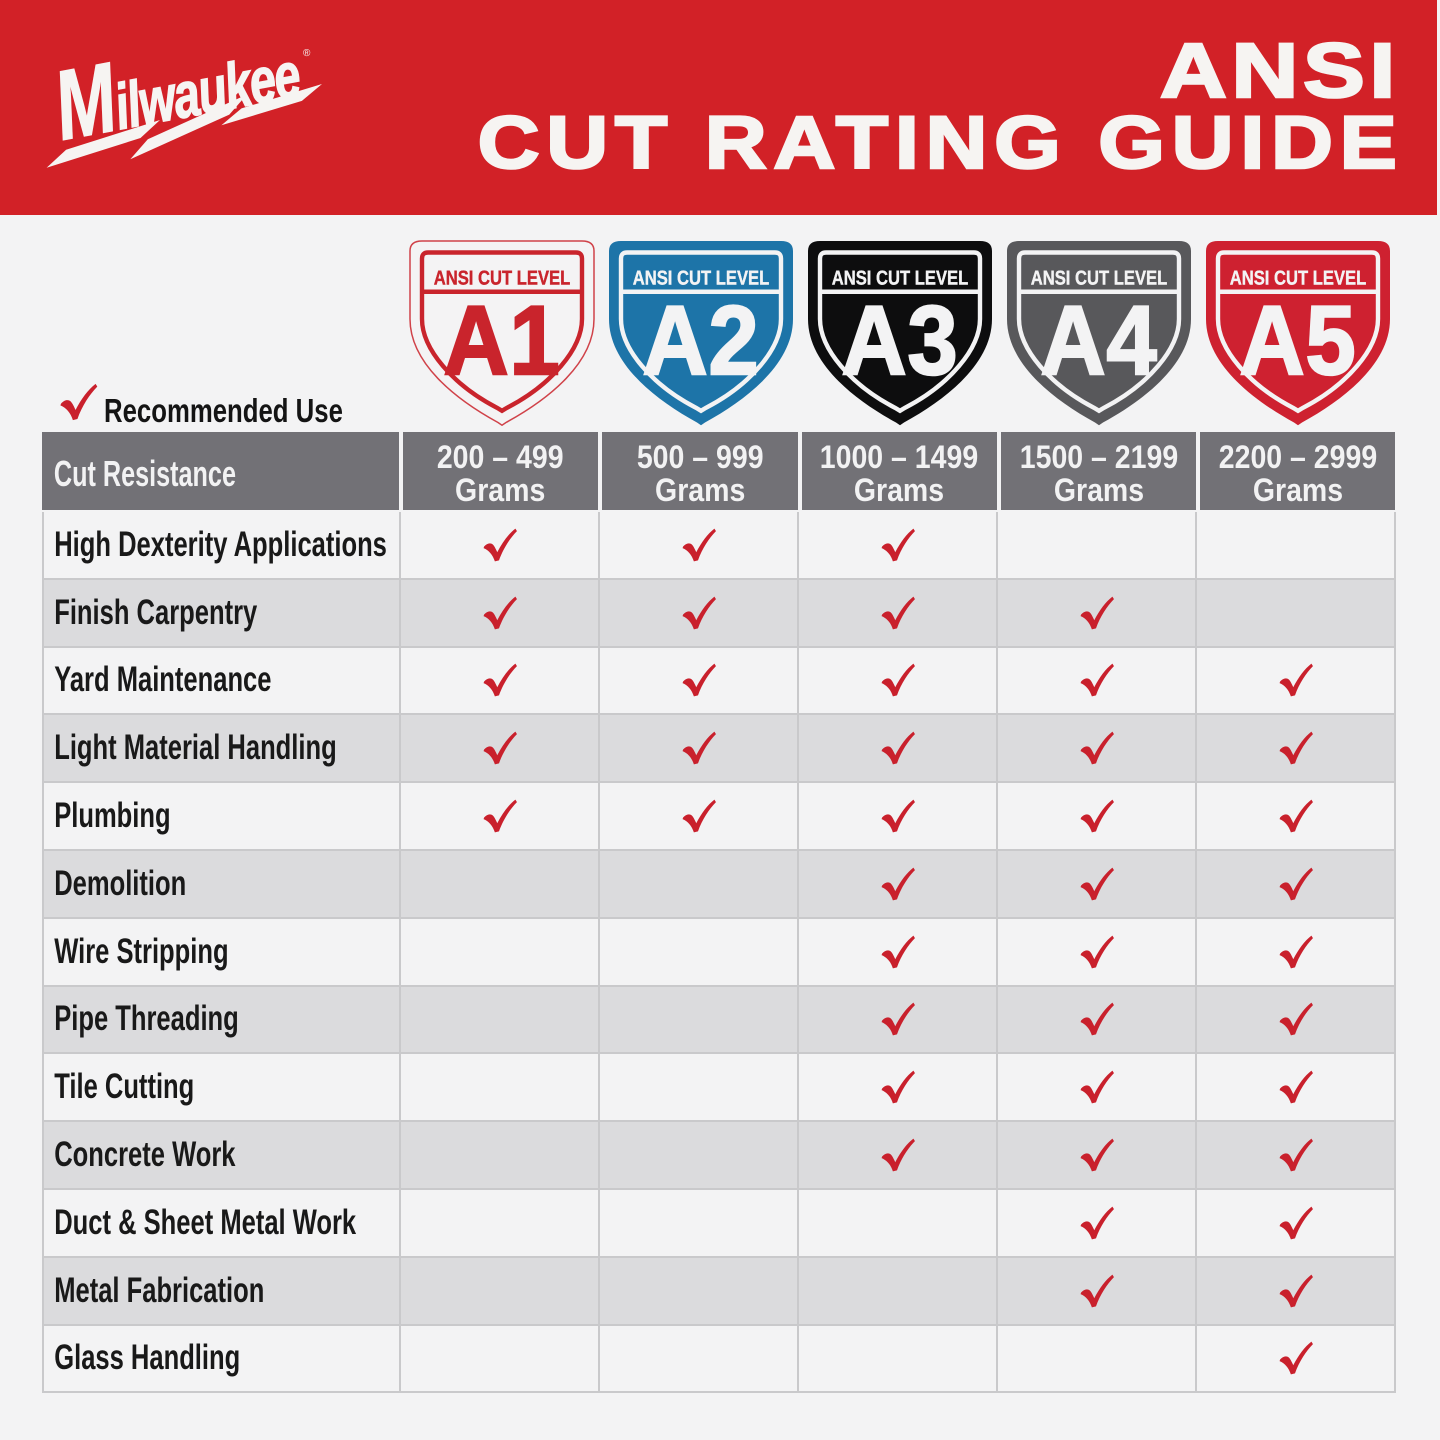 This screenshot has width=1440, height=1440. What do you see at coordinates (1098, 340) in the screenshot?
I see `svg-text: A4` at bounding box center [1098, 340].